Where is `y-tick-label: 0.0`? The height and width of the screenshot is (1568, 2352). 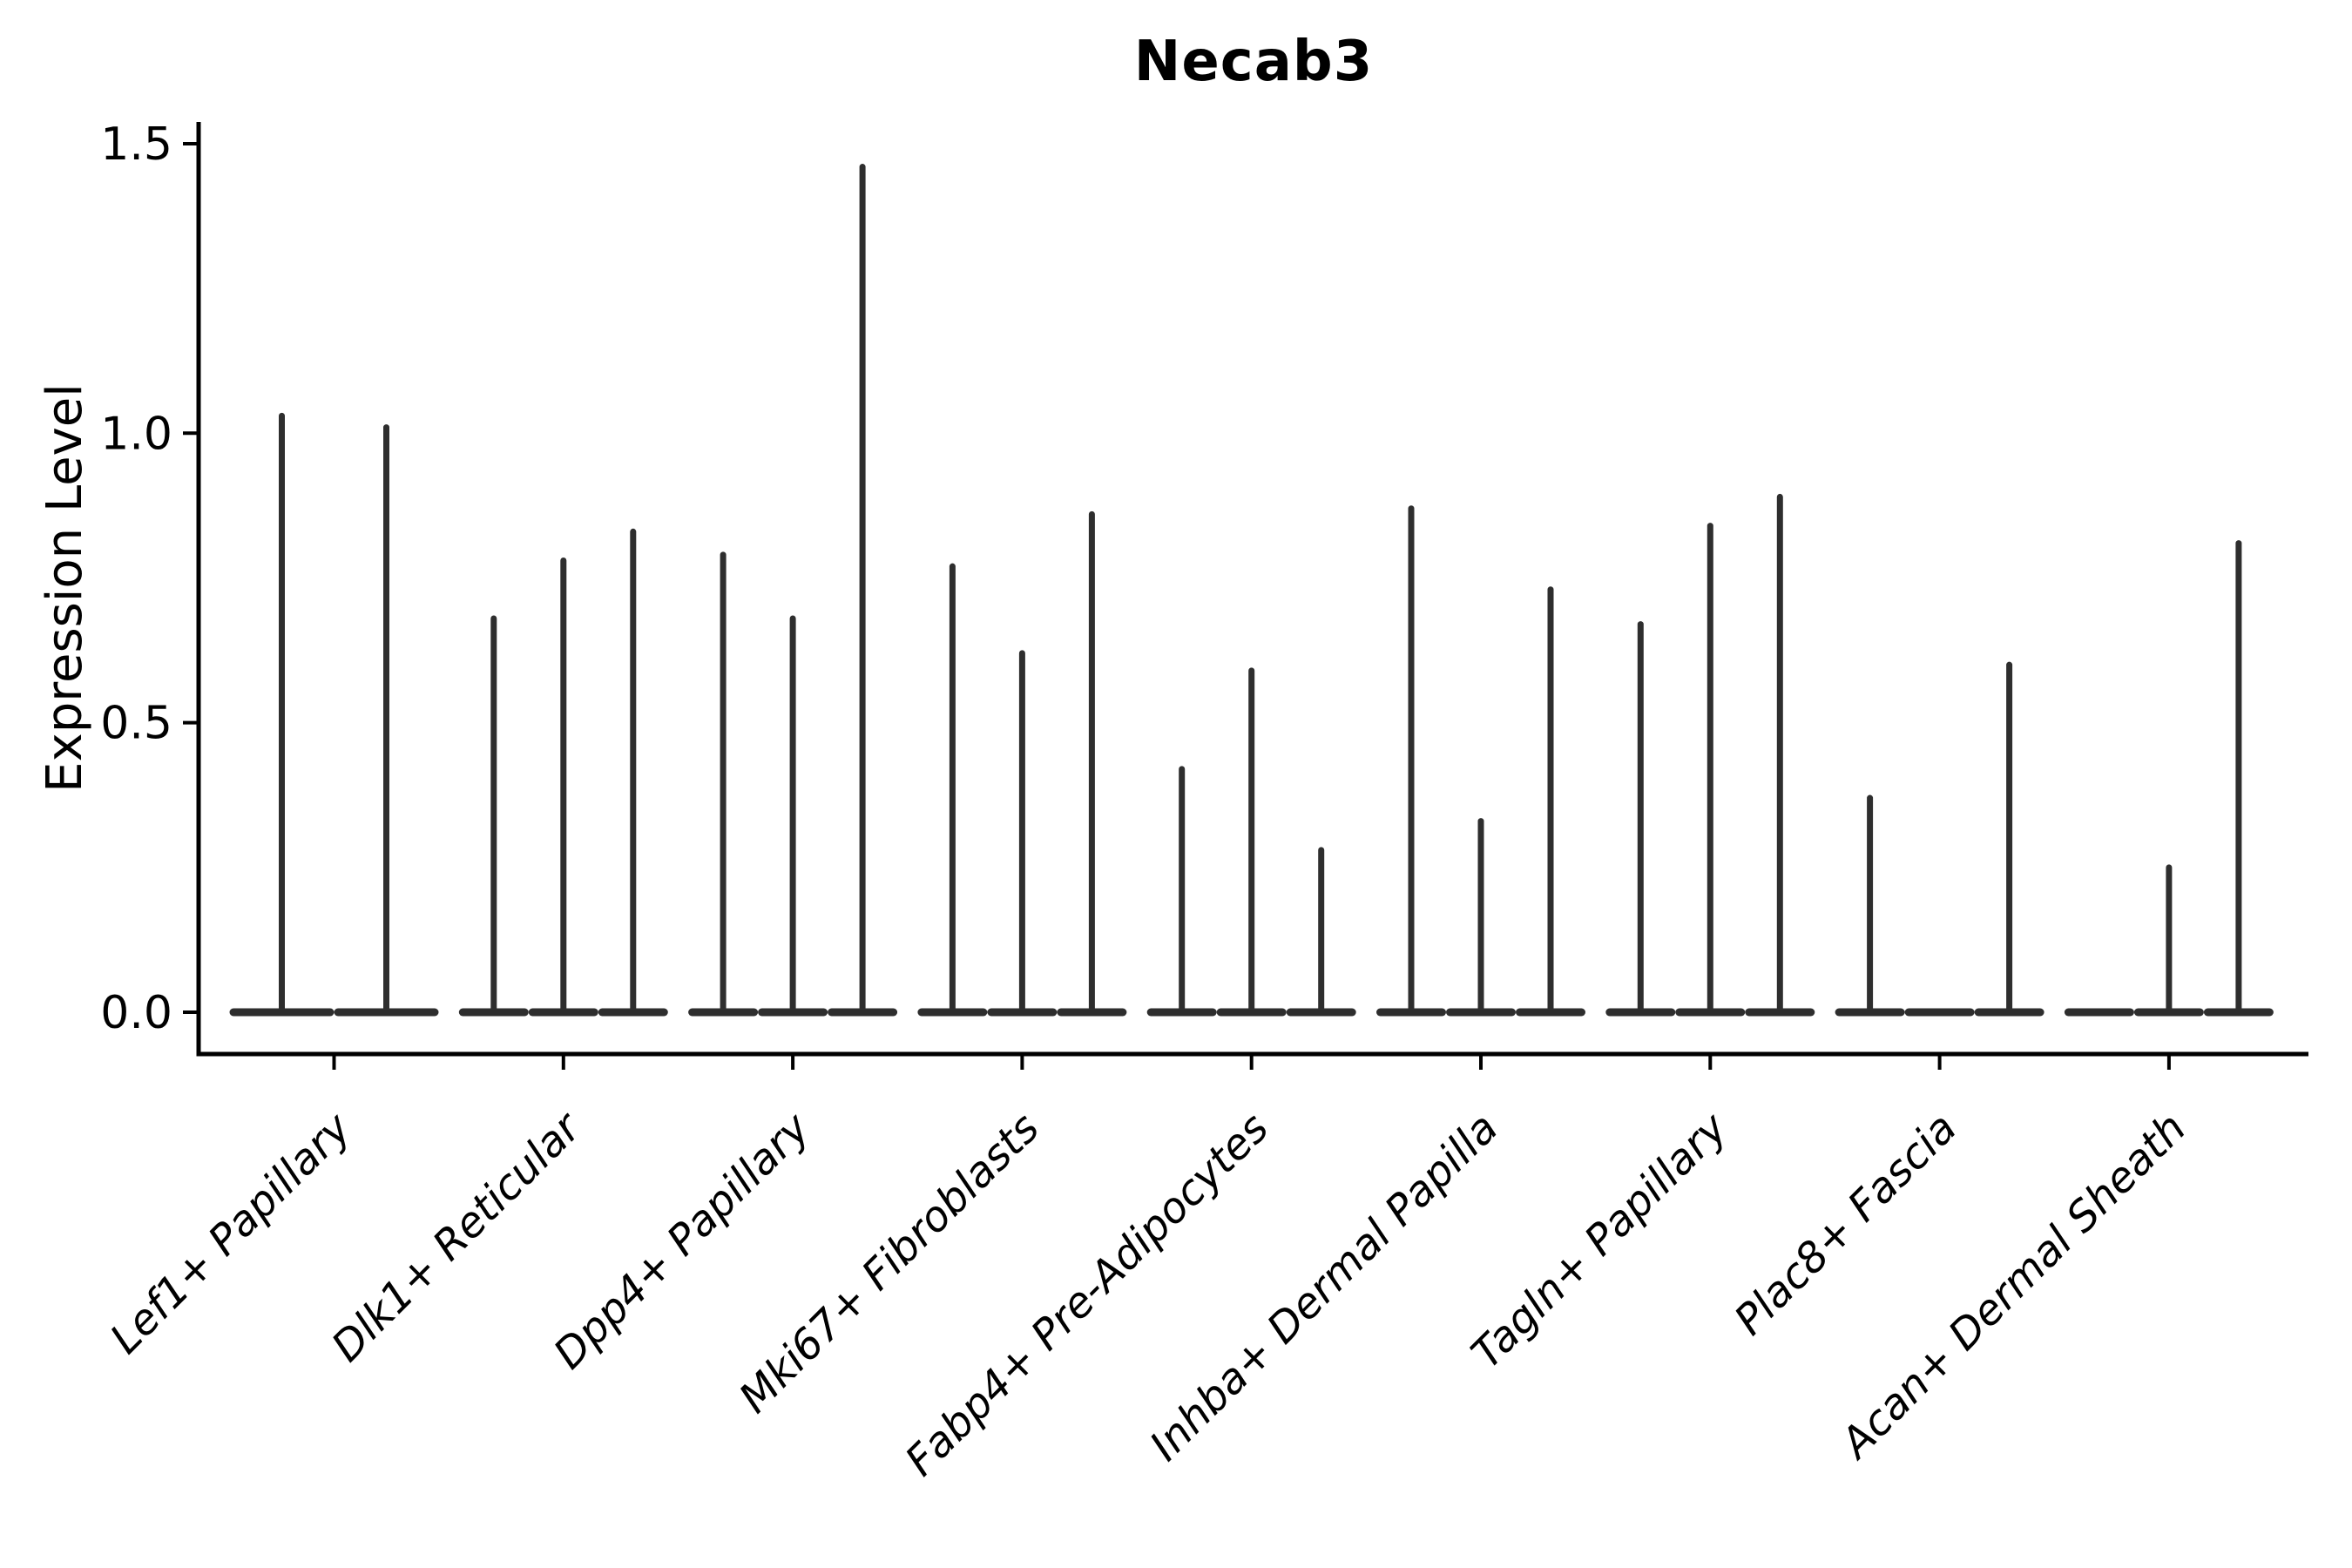
y-tick-label: 0.0 is located at coordinates (136, 1013).